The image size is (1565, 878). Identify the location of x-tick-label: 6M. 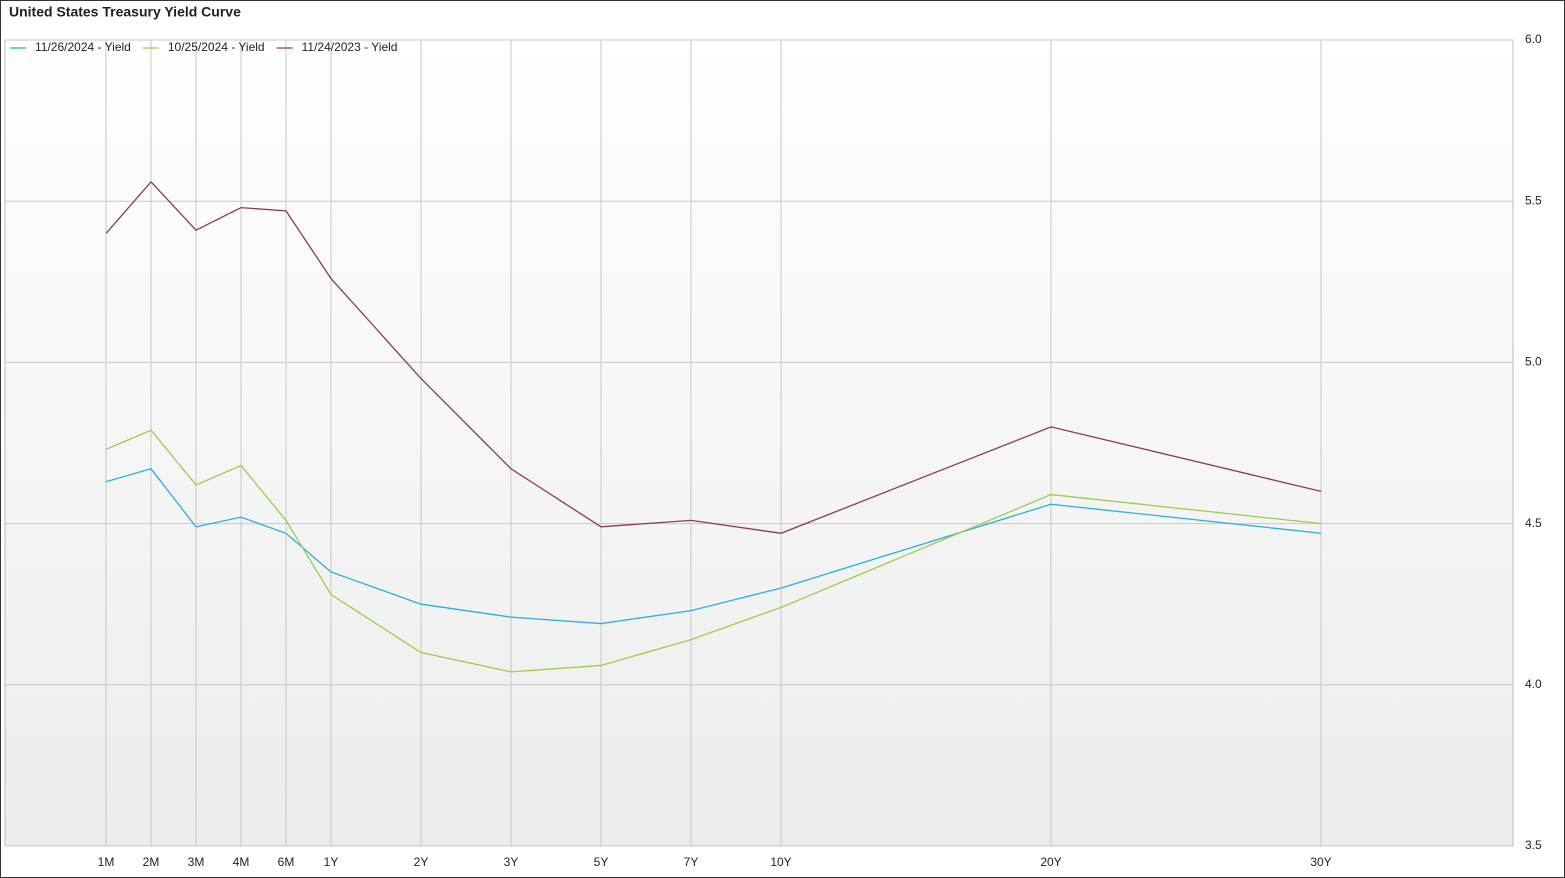
(286, 862).